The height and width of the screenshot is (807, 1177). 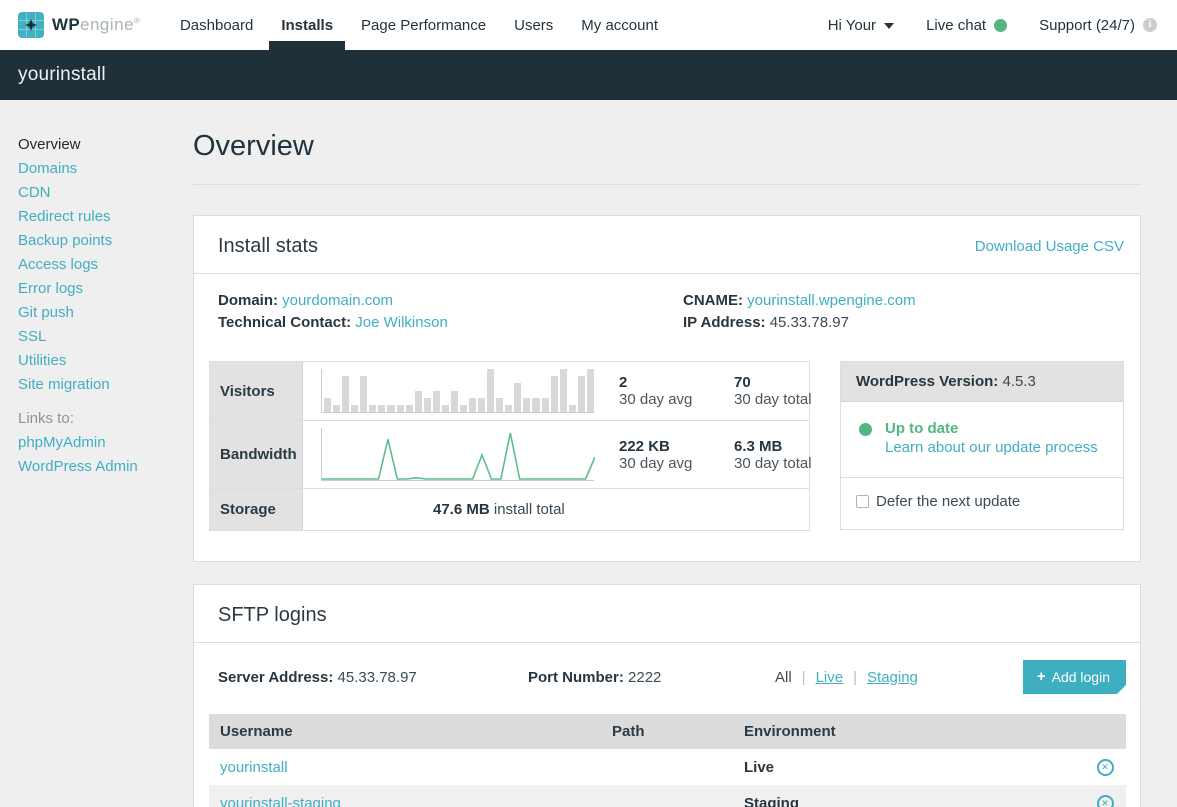 I want to click on server-address-value: 45.33.78.97, so click(x=377, y=677).